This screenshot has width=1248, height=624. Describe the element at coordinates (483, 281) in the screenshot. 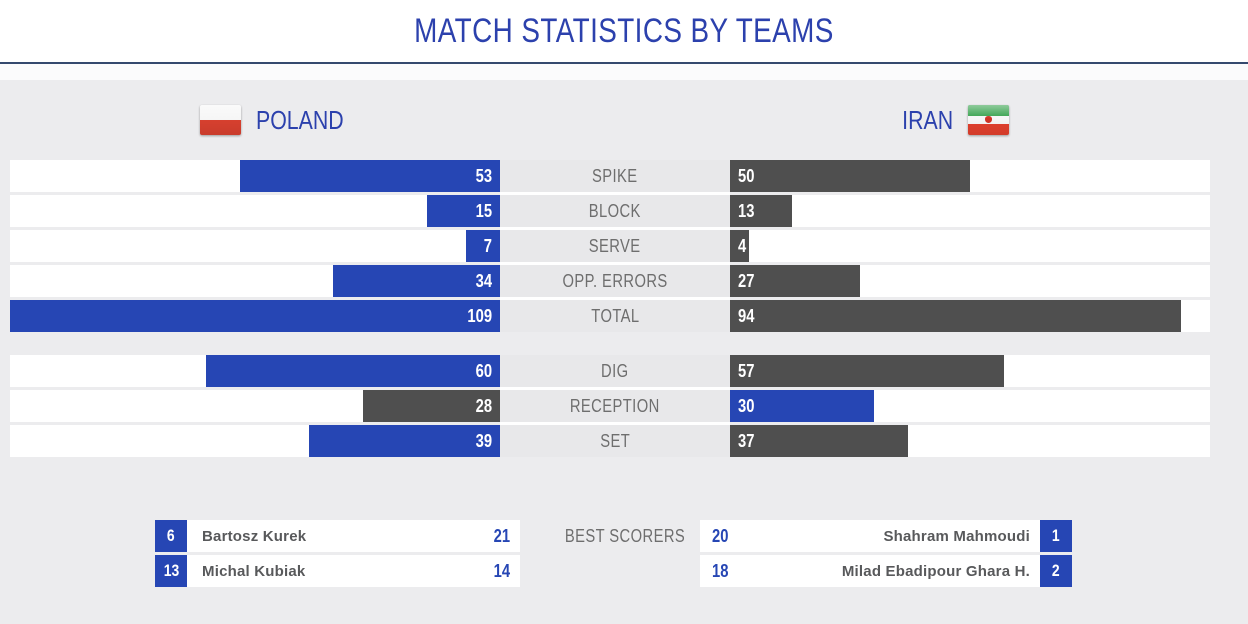

I see `home-stat-value: 34` at that location.